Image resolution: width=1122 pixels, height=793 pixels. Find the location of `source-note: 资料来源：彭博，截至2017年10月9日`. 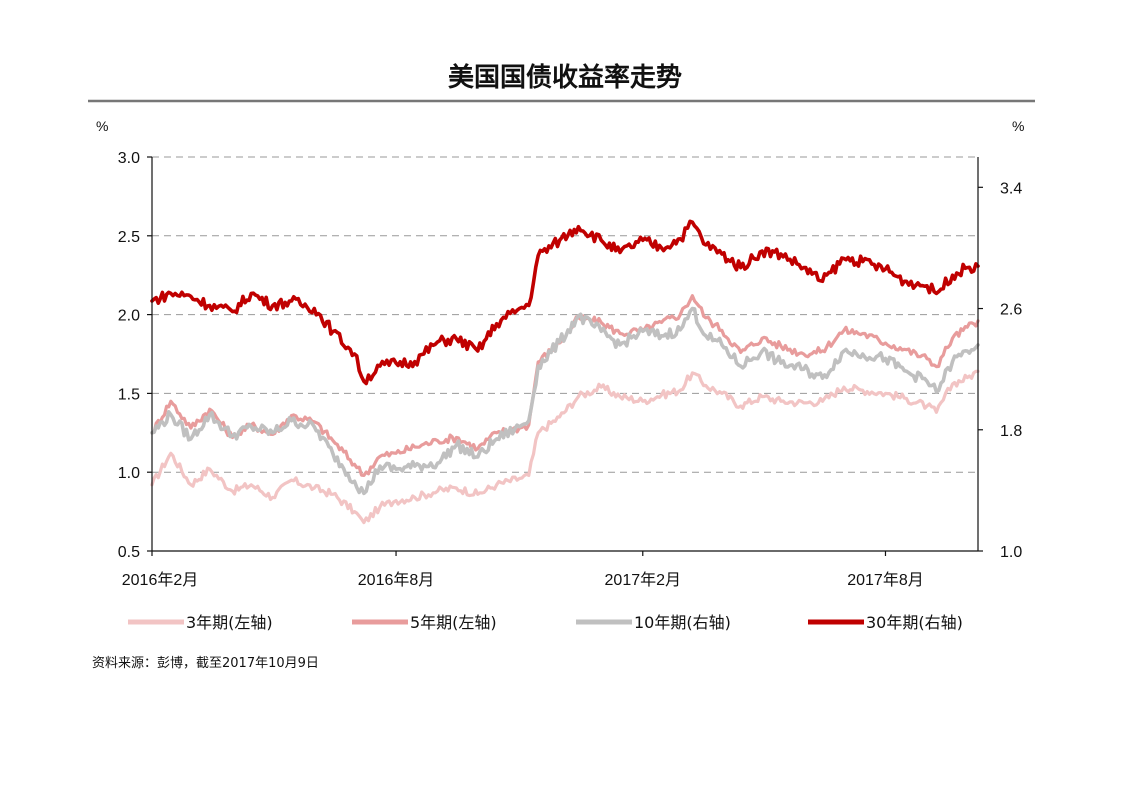

source-note: 资料来源：彭博，截至2017年10月9日 is located at coordinates (205, 663).